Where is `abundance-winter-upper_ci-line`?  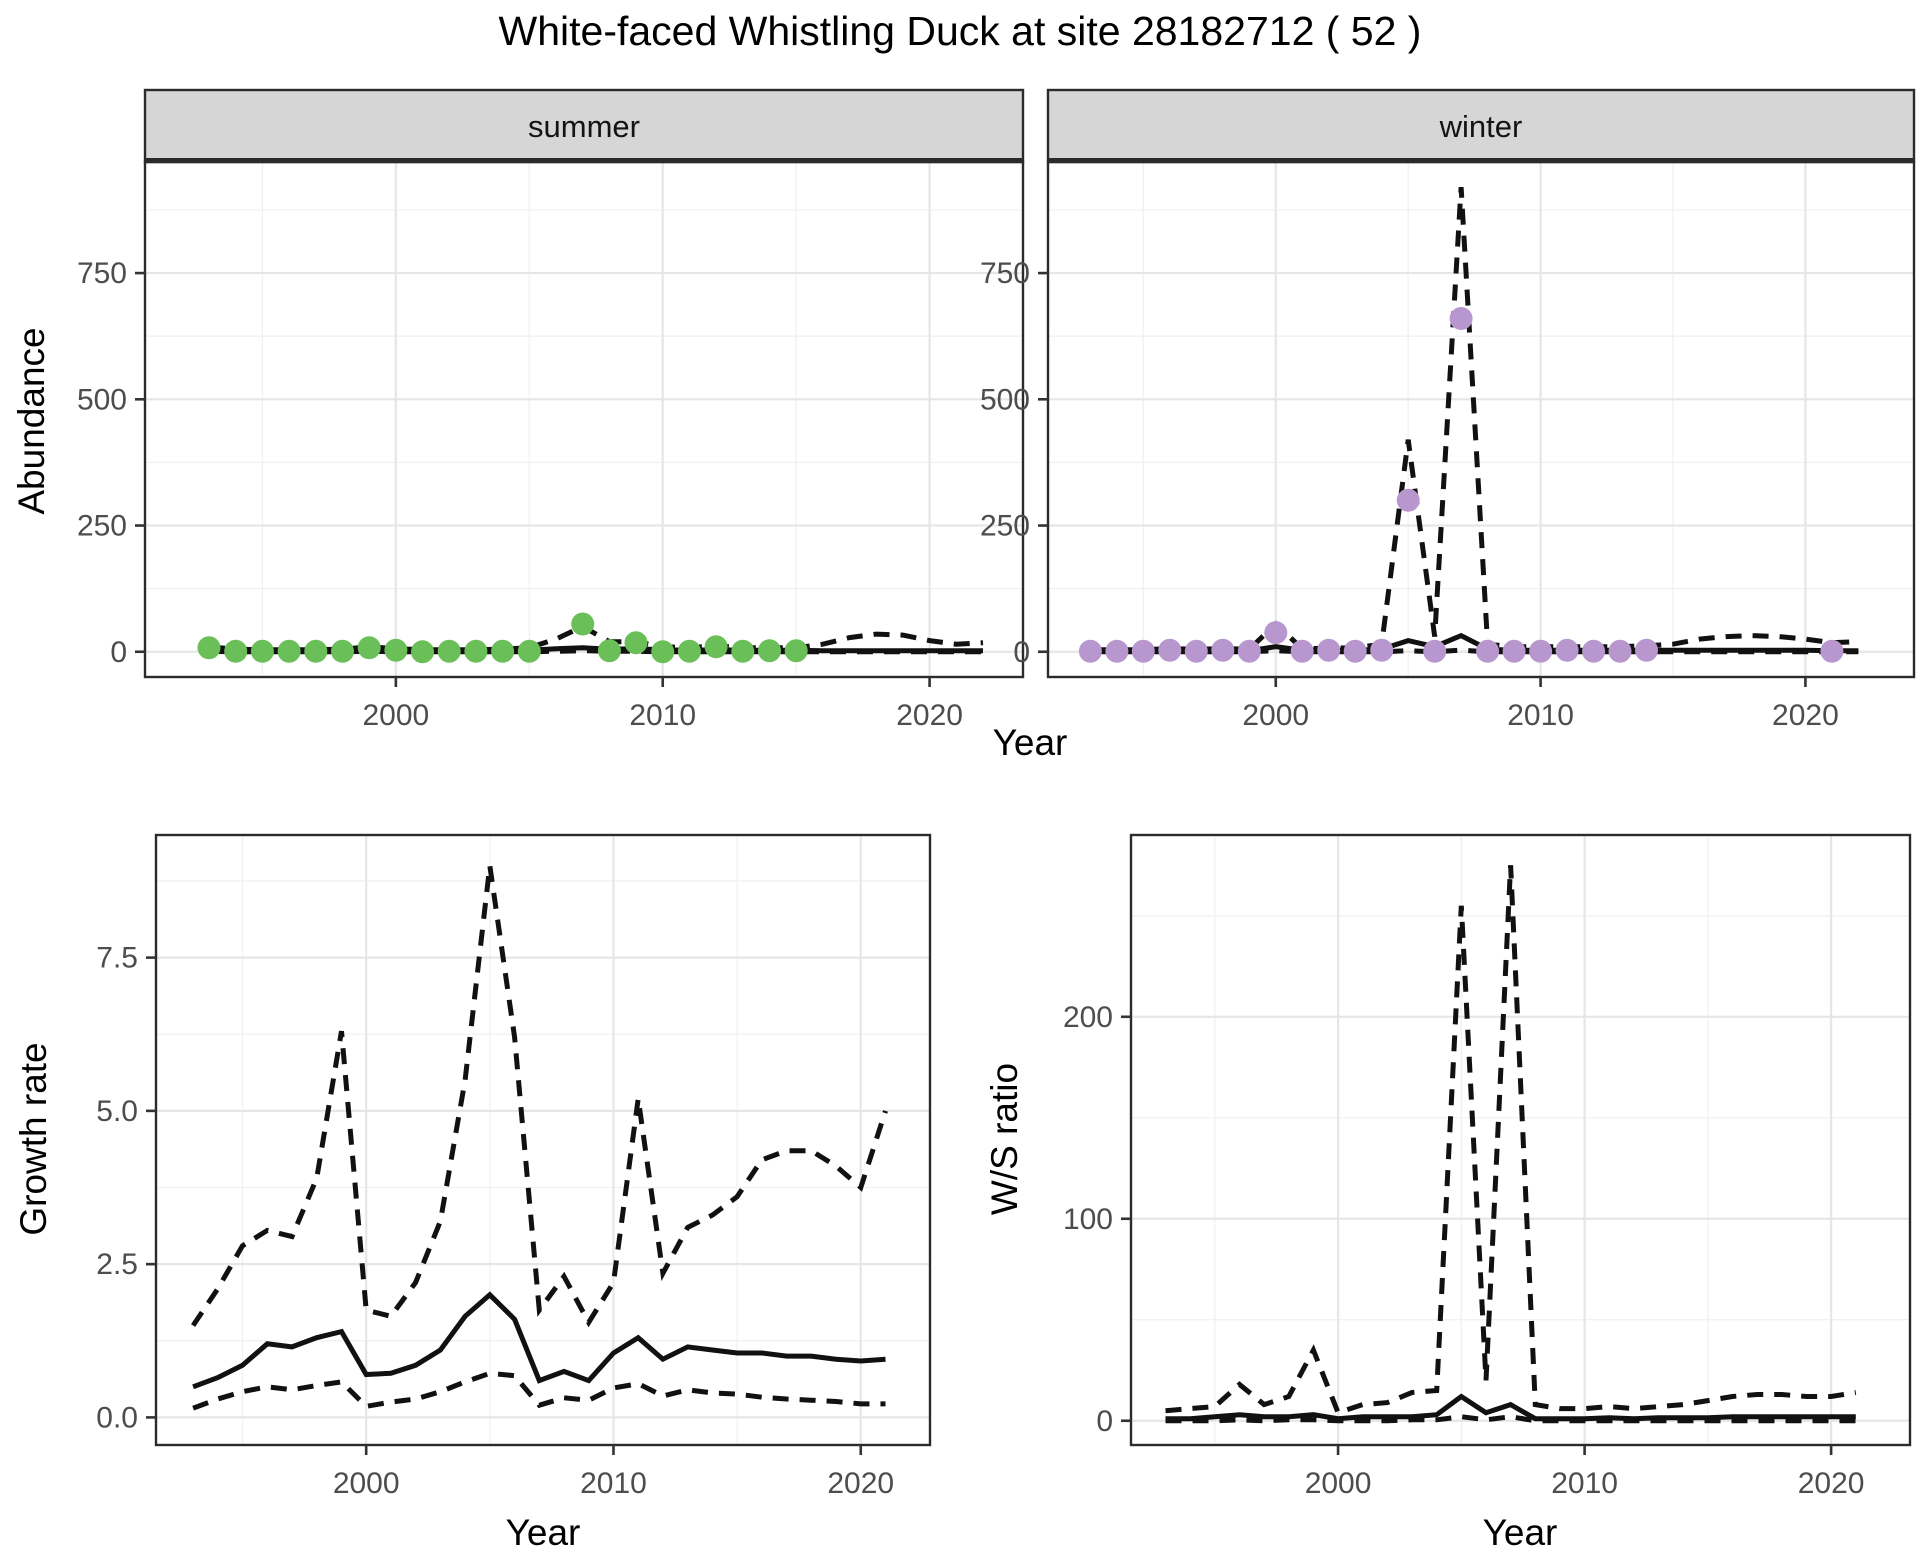
abundance-winter-upper_ci-line is located at coordinates (1474, 420).